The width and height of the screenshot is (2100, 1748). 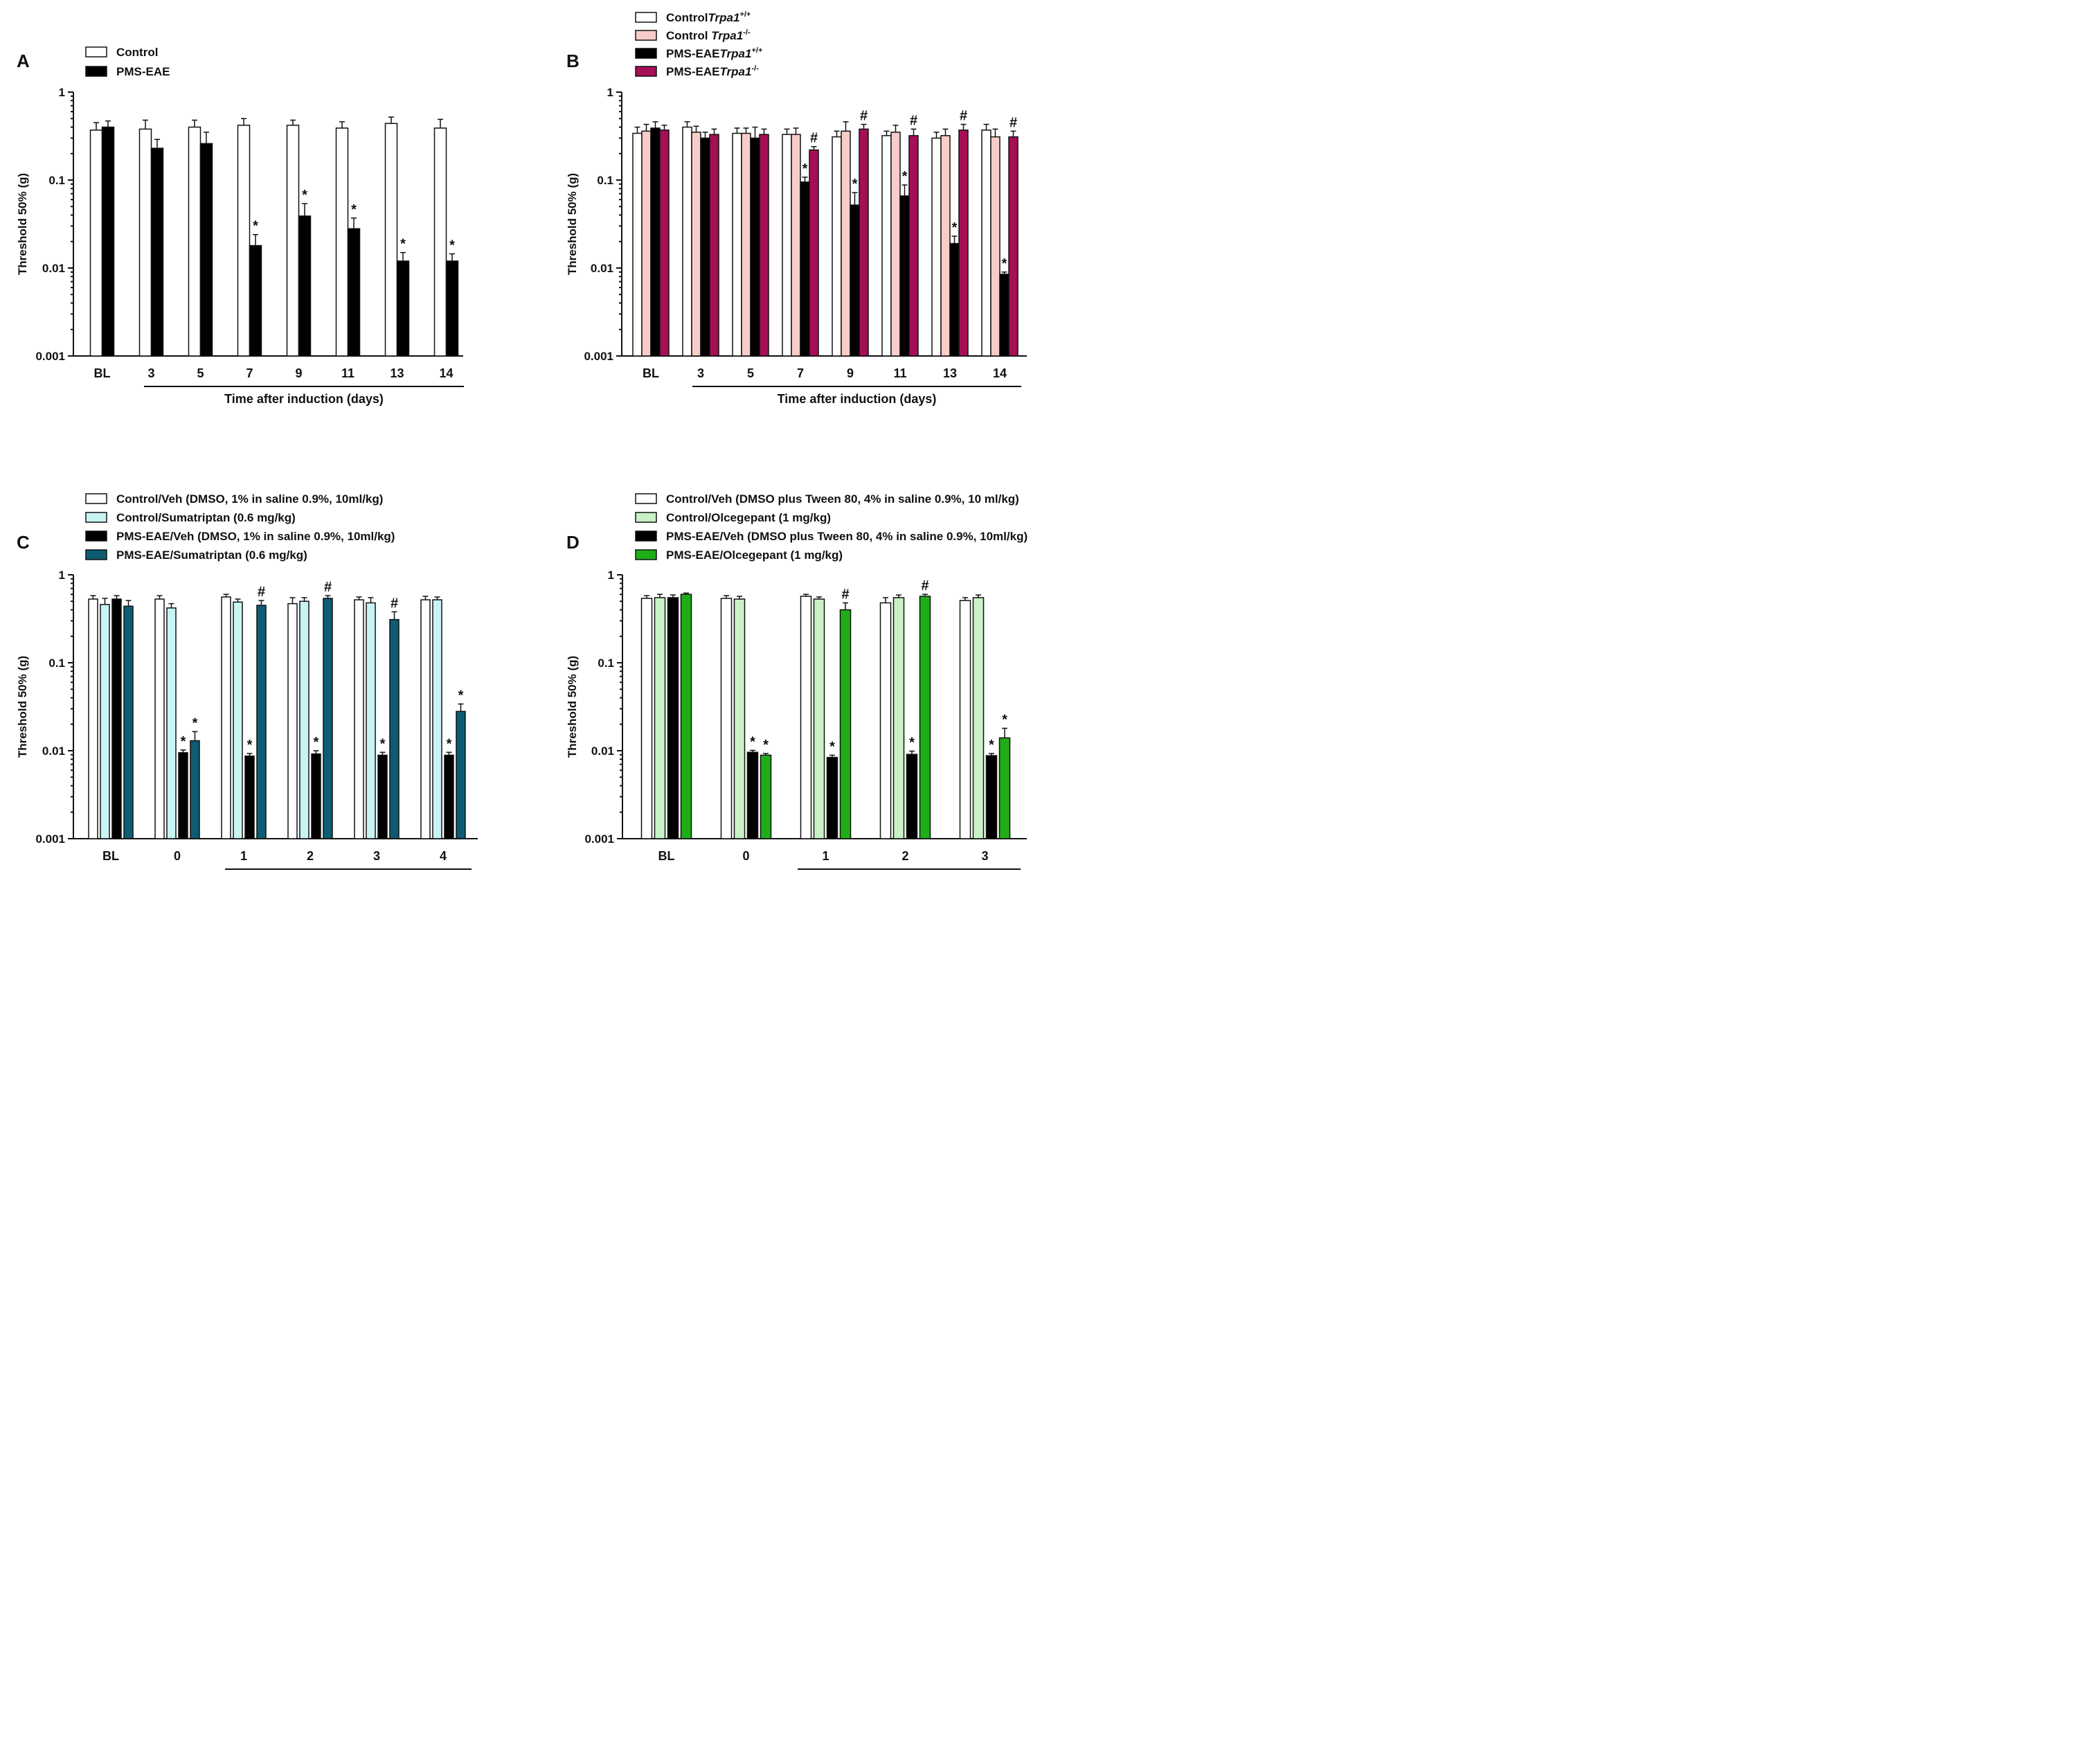 I want to click on x-tick-label: BL, so click(x=103, y=373).